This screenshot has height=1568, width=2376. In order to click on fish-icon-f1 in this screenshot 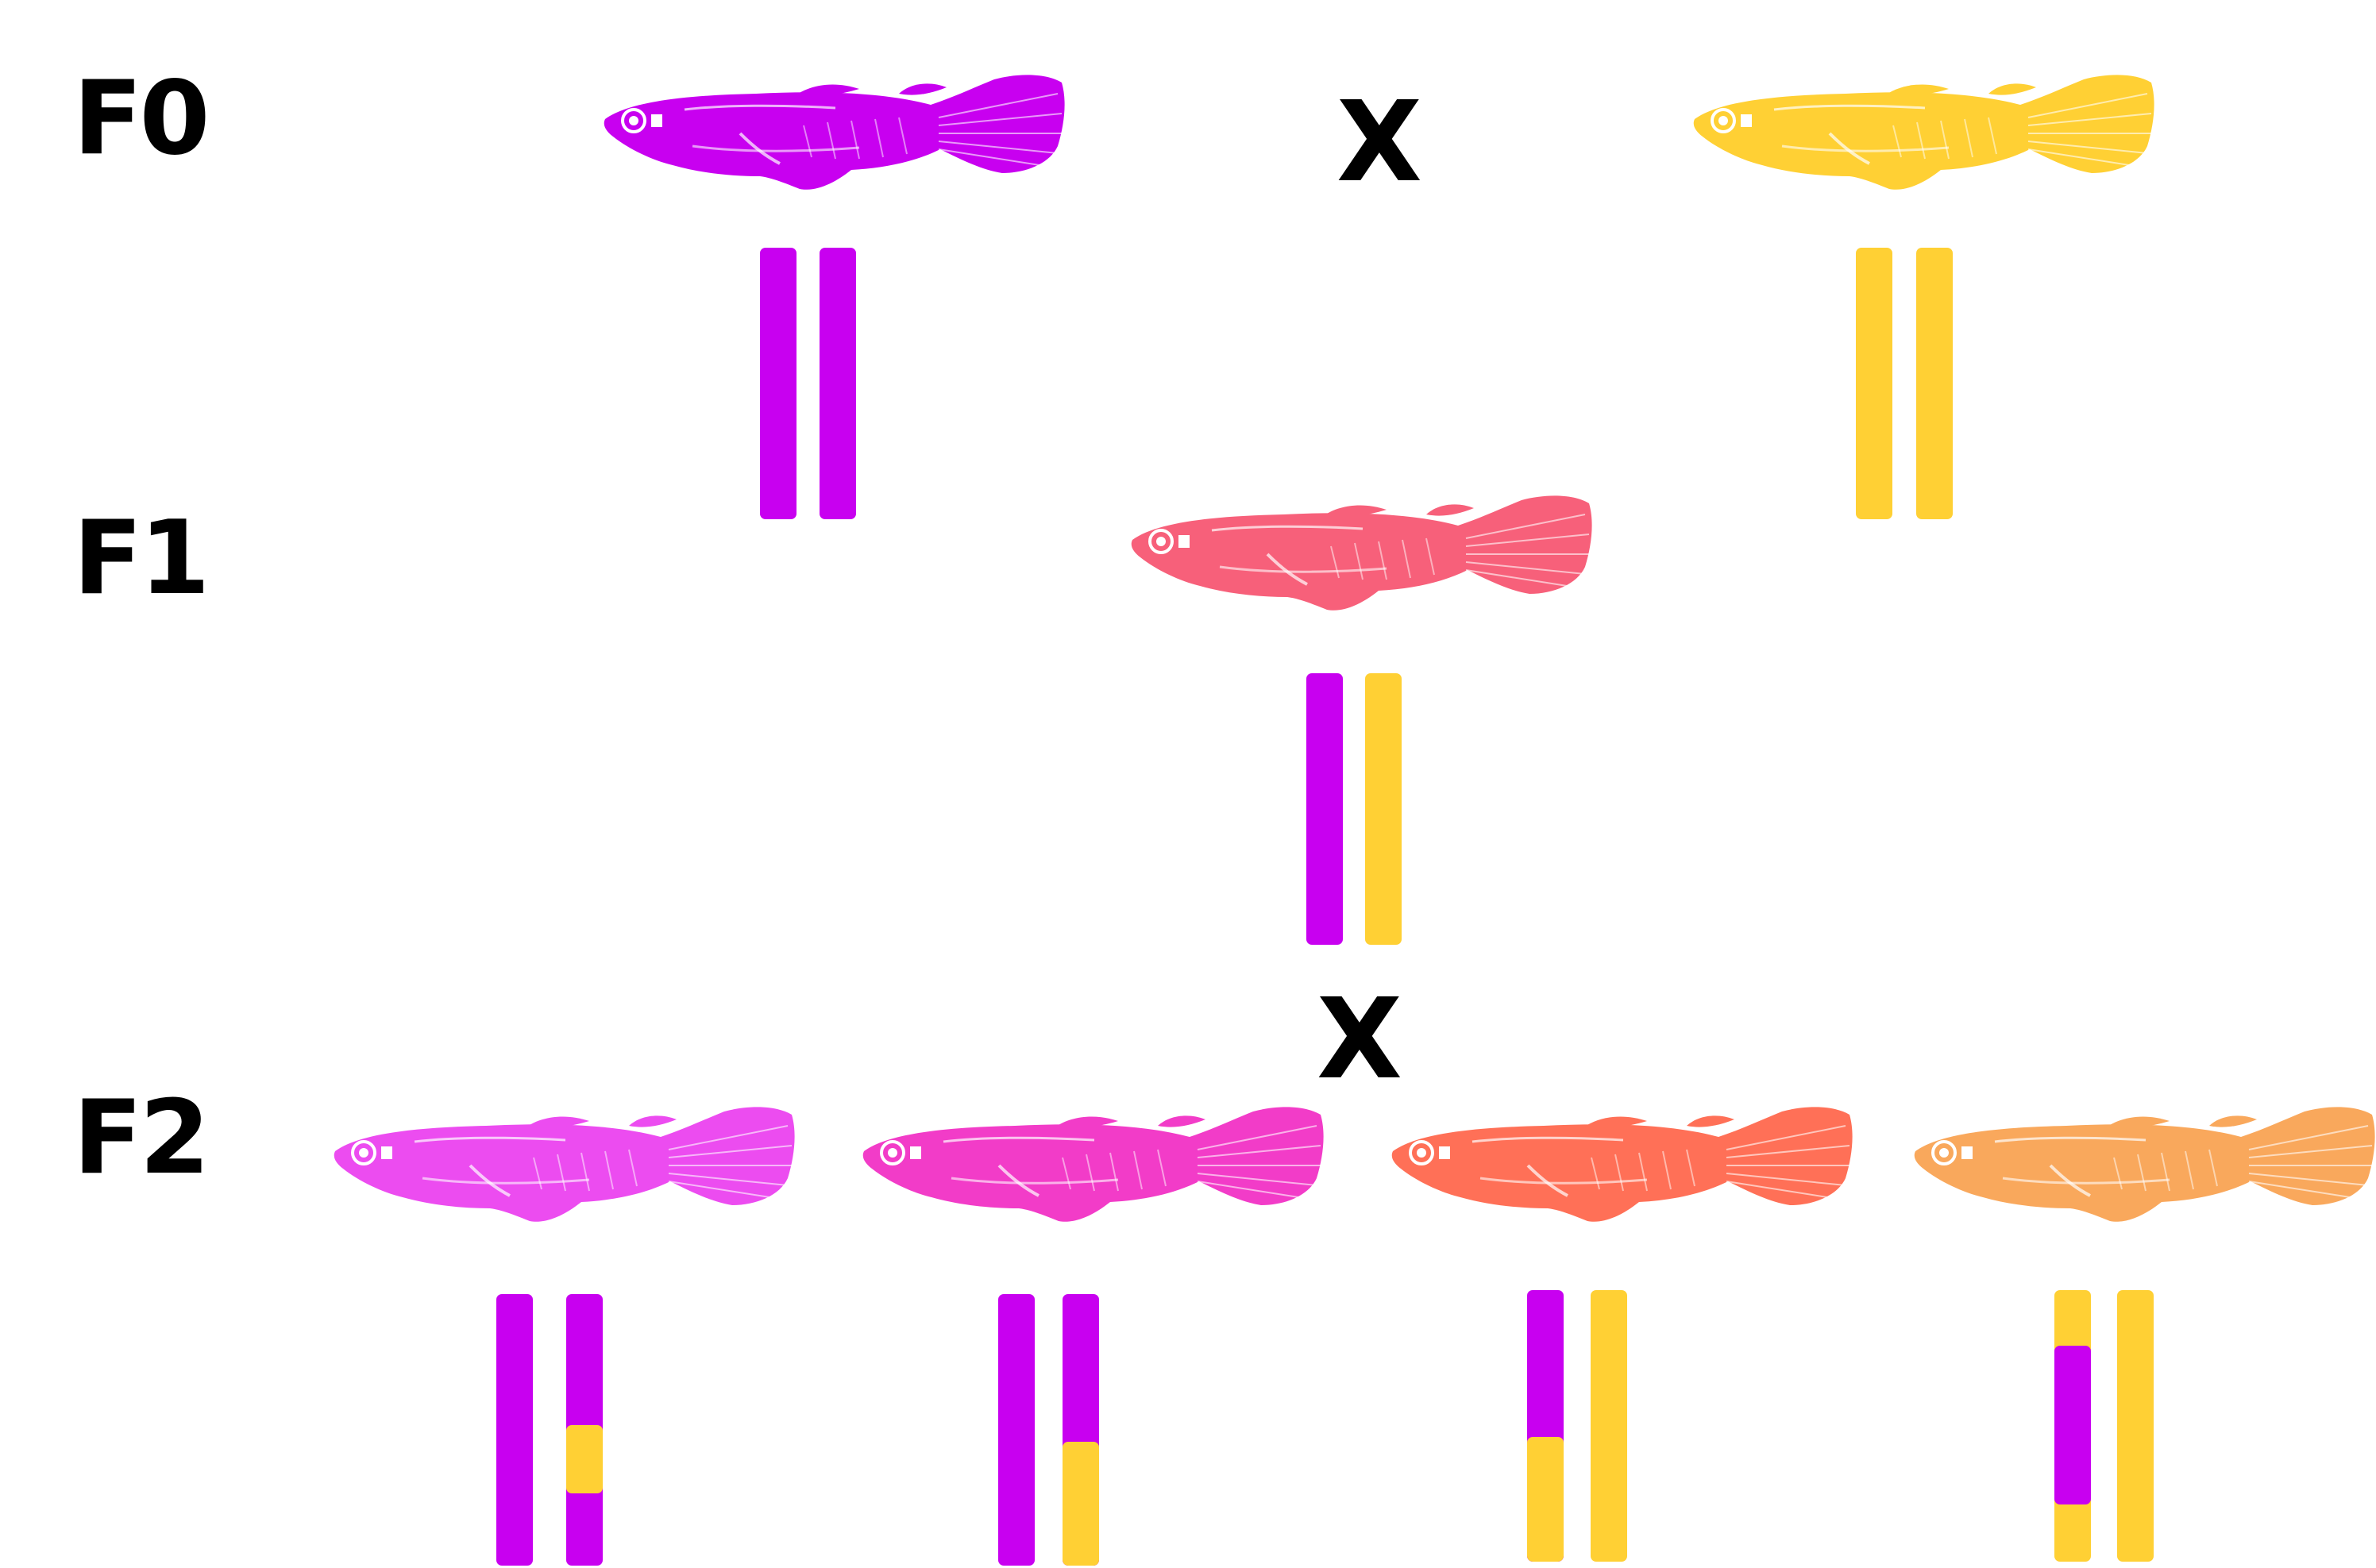, I will do `click(1361, 553)`.